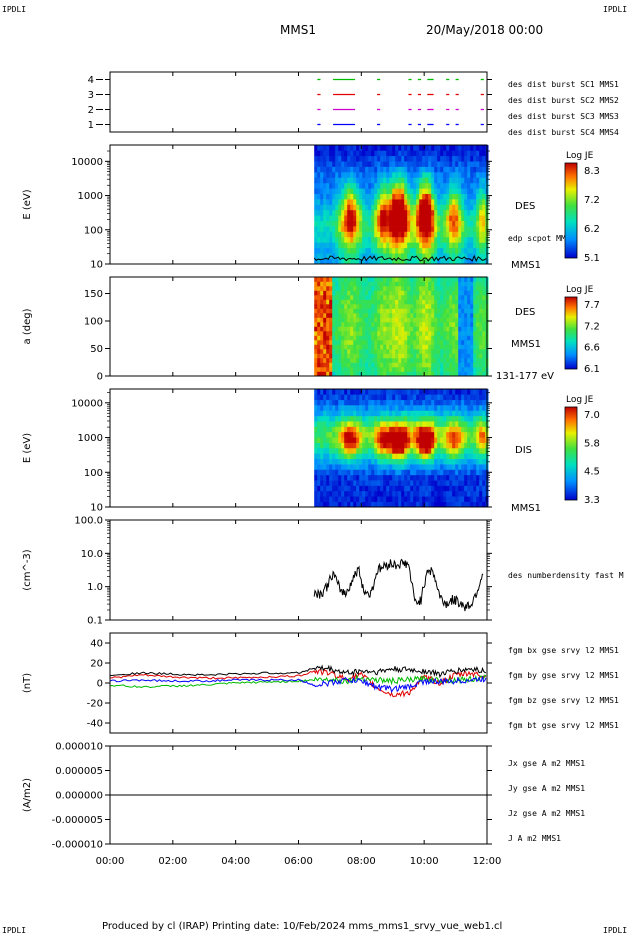  I want to click on colorbar-tick-label: 6.2, so click(592, 229).